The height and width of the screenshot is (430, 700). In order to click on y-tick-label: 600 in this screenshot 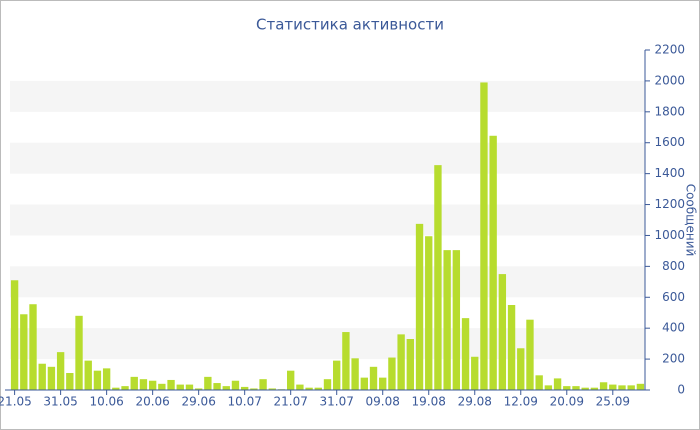, I will do `click(673, 297)`.